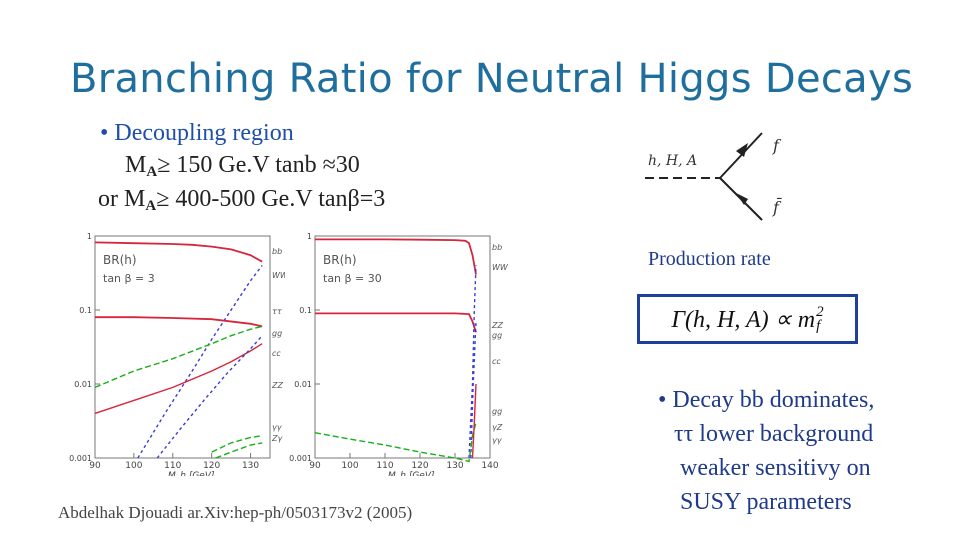 The height and width of the screenshot is (540, 960). I want to click on series-label: ττ, so click(277, 311).